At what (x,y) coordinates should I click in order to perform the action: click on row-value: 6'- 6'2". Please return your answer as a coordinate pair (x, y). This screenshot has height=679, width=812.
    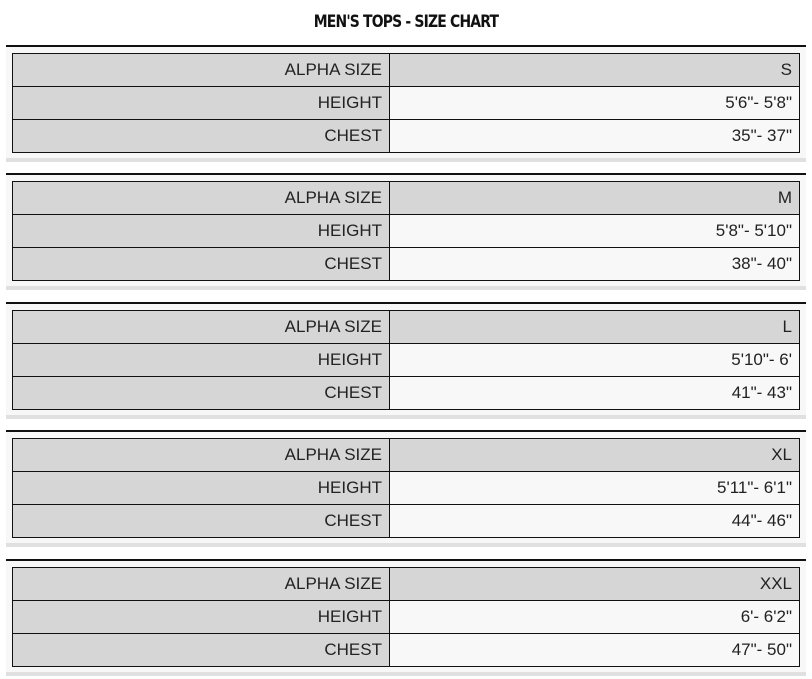
    Looking at the image, I should click on (594, 617).